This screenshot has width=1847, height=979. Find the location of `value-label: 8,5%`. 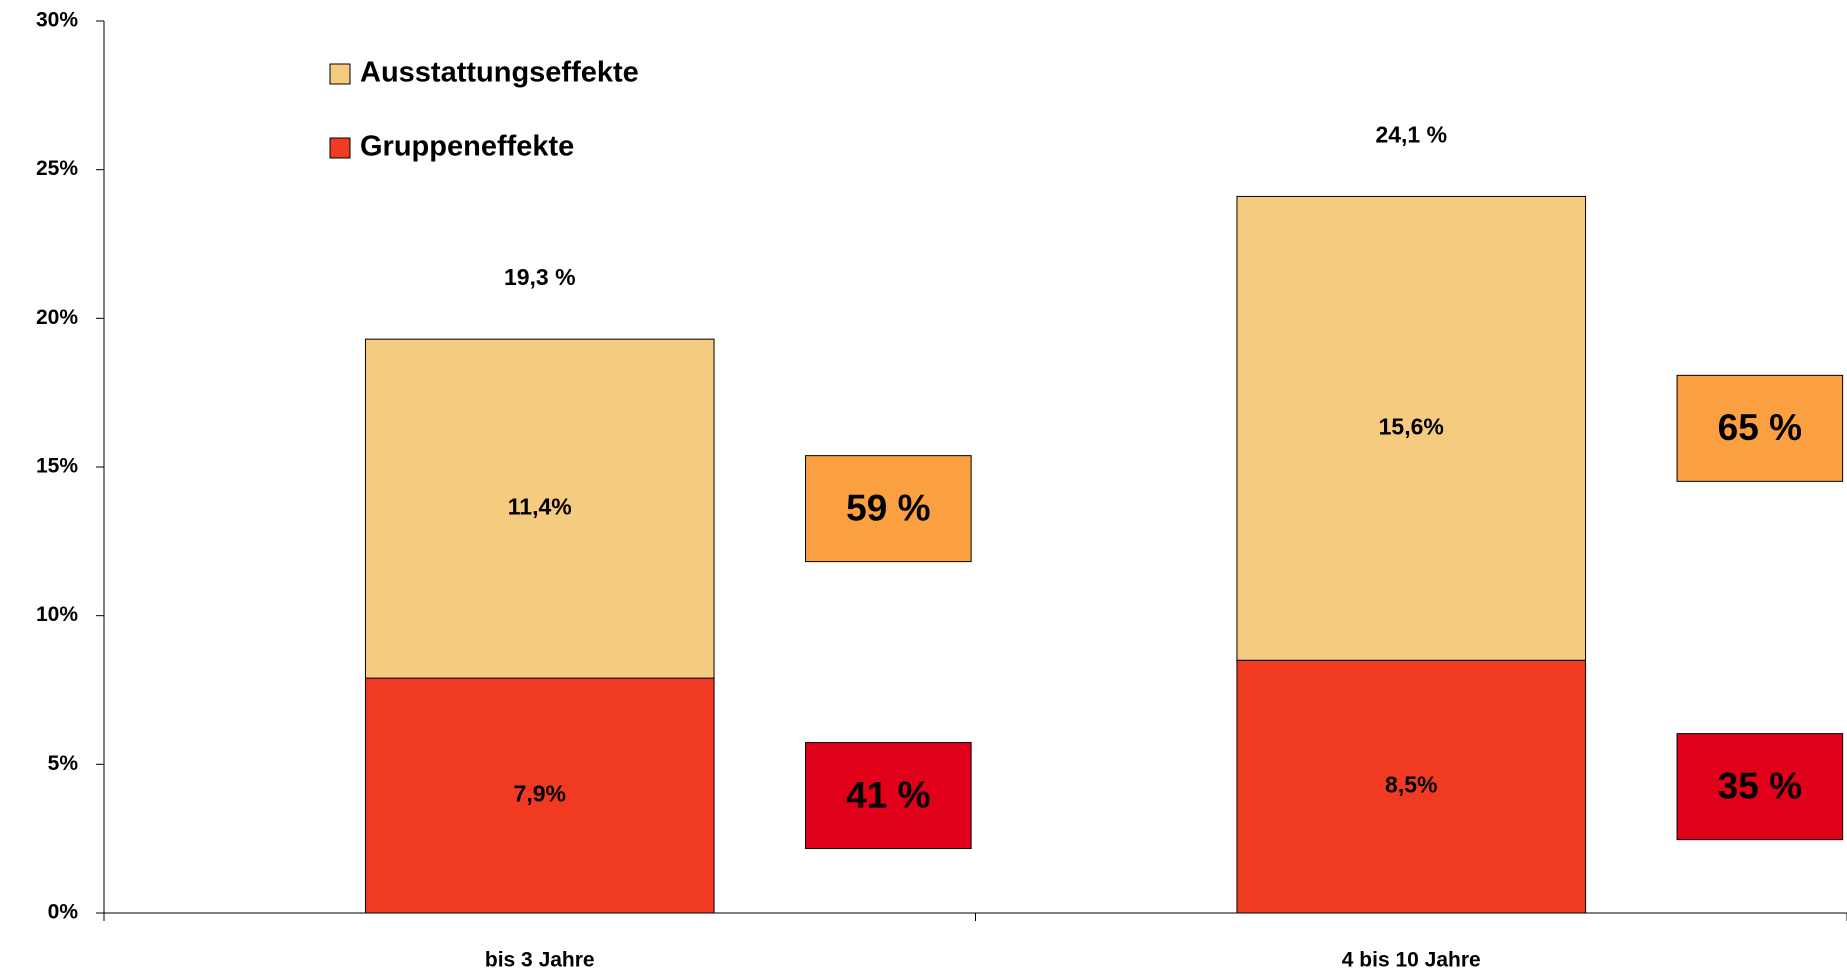

value-label: 8,5% is located at coordinates (1411, 785).